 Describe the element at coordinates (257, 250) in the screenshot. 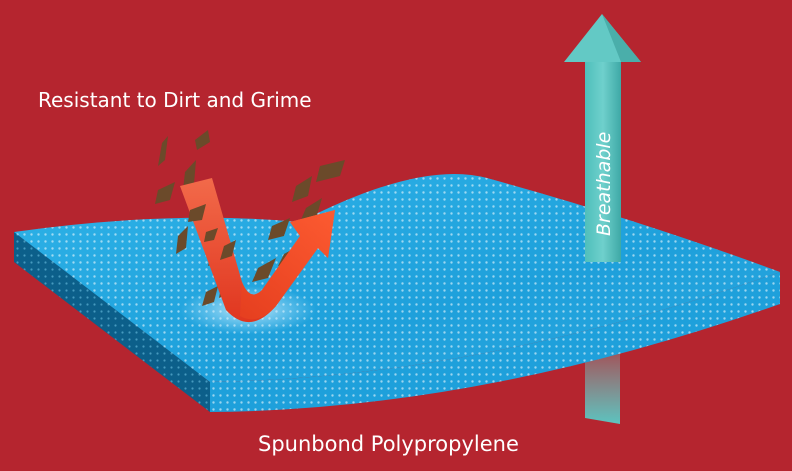

I see `dirt-repel-arrow-icon` at that location.